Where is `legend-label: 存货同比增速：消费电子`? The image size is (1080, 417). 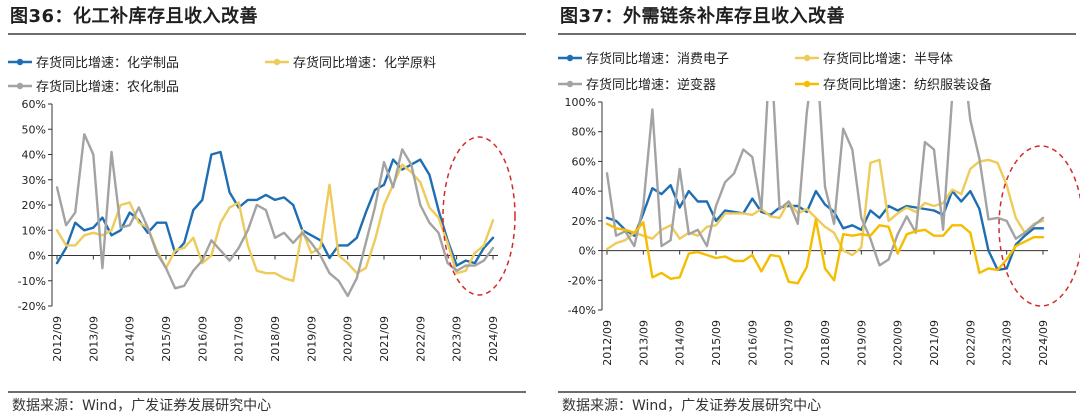
legend-label: 存货同比增速：消费电子 is located at coordinates (657, 59).